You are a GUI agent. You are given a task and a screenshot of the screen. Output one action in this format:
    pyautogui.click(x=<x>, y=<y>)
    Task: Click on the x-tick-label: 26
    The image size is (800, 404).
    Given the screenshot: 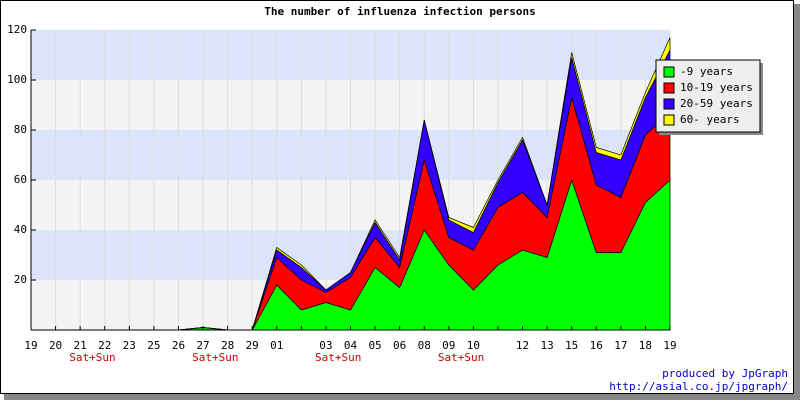 What is the action you would take?
    pyautogui.click(x=178, y=345)
    